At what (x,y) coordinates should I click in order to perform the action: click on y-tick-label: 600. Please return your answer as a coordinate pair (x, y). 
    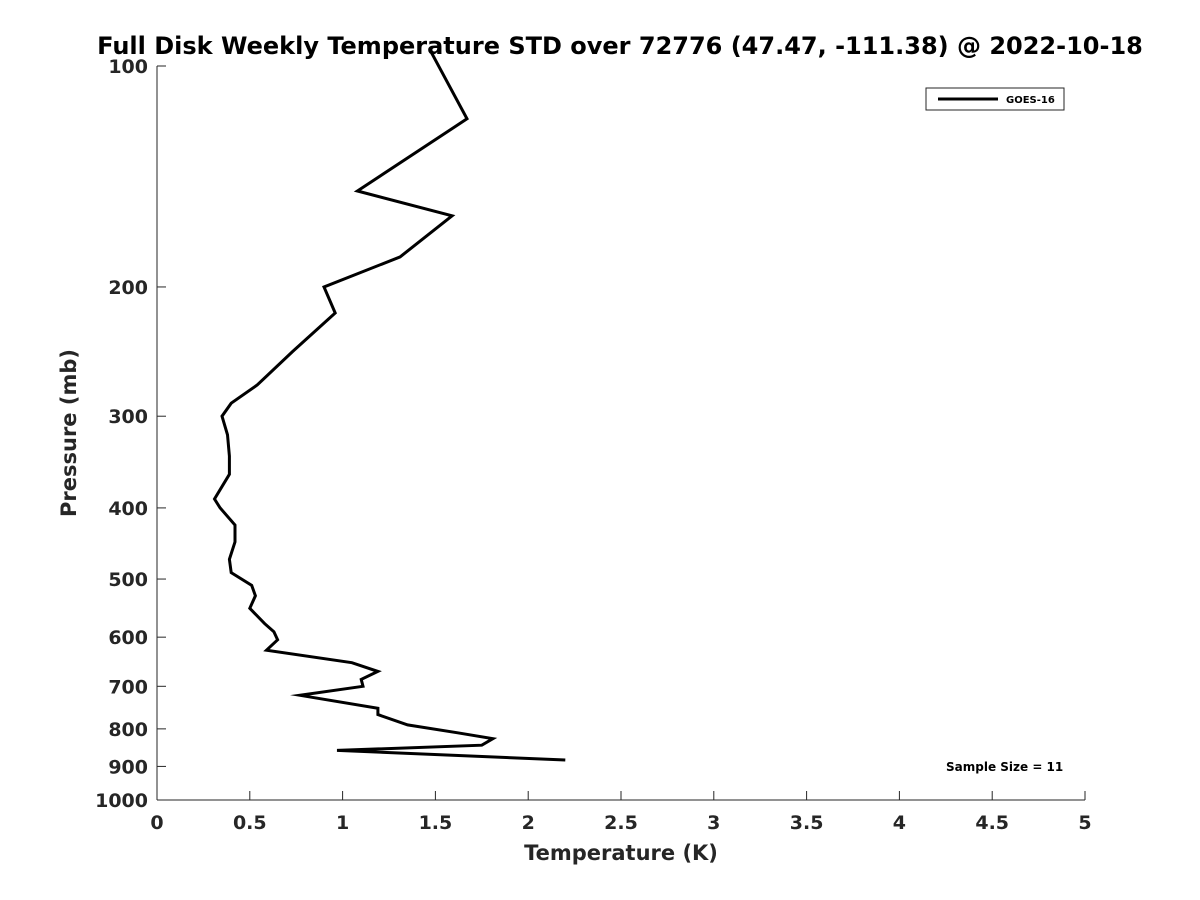
    Looking at the image, I should click on (128, 638).